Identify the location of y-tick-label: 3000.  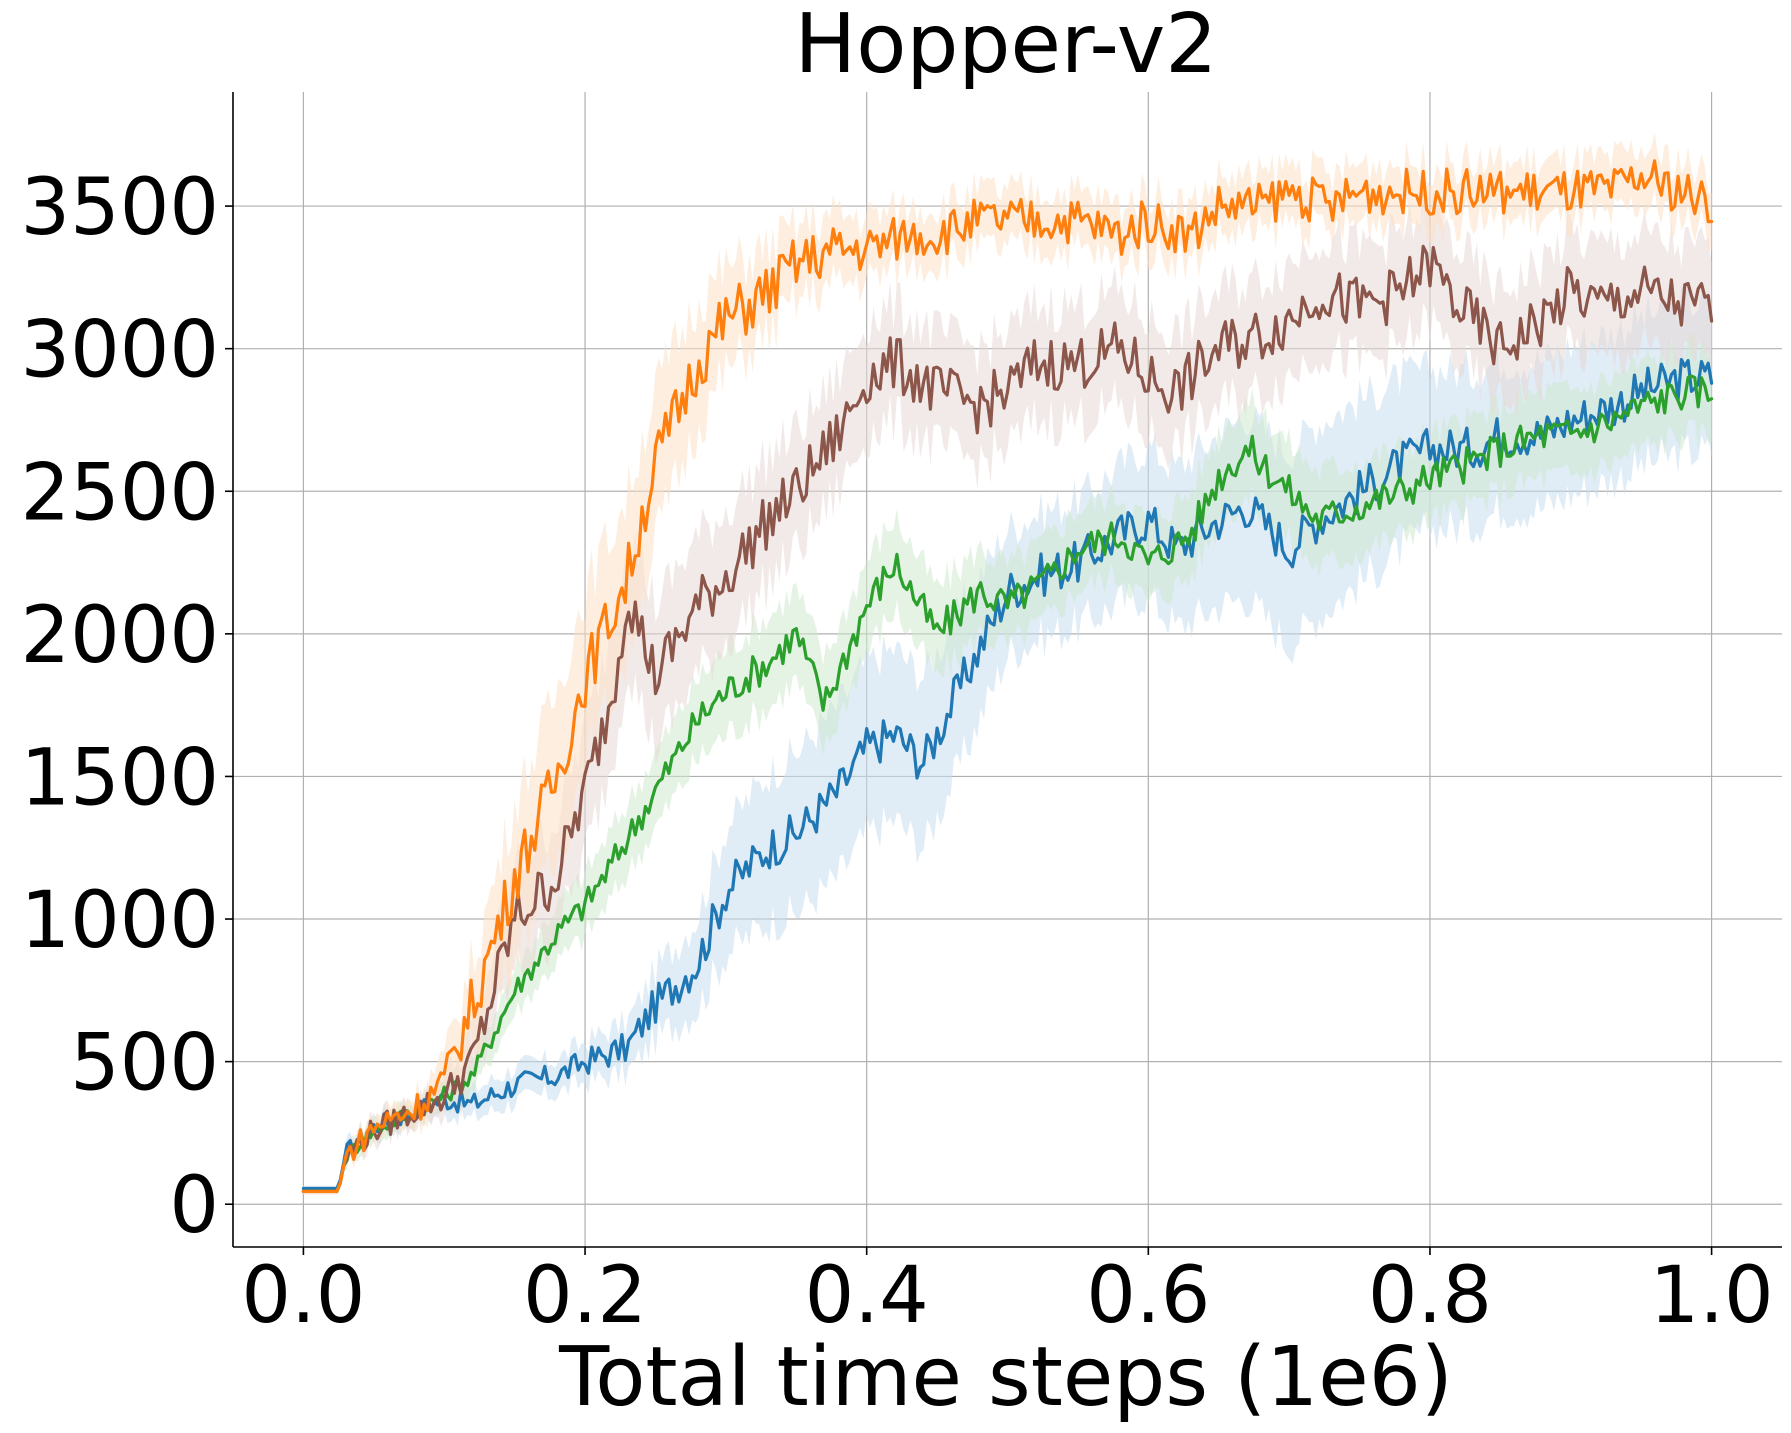
(119, 351).